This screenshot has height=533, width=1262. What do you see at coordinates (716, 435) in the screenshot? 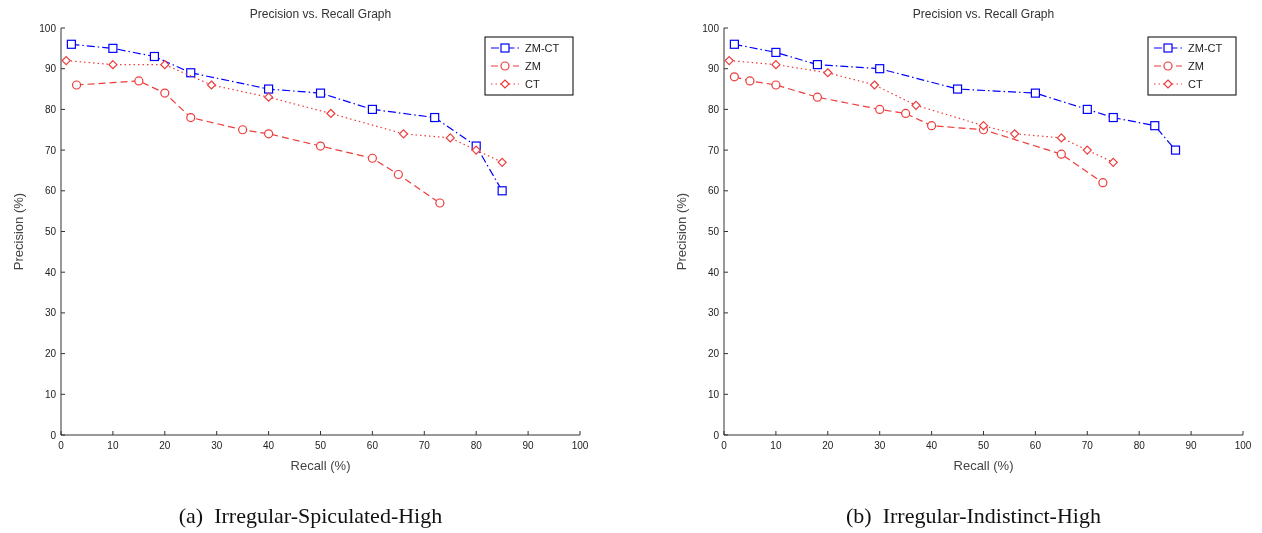
I see `y-tick-label: 0` at bounding box center [716, 435].